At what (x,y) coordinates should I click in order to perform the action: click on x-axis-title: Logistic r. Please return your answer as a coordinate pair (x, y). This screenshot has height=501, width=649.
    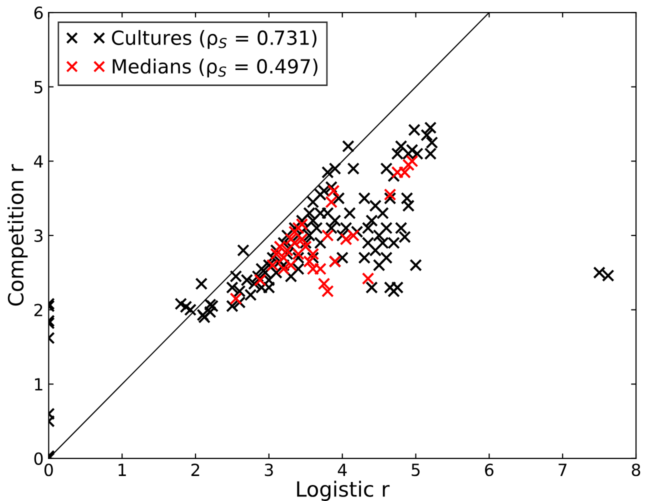
    Looking at the image, I should click on (343, 490).